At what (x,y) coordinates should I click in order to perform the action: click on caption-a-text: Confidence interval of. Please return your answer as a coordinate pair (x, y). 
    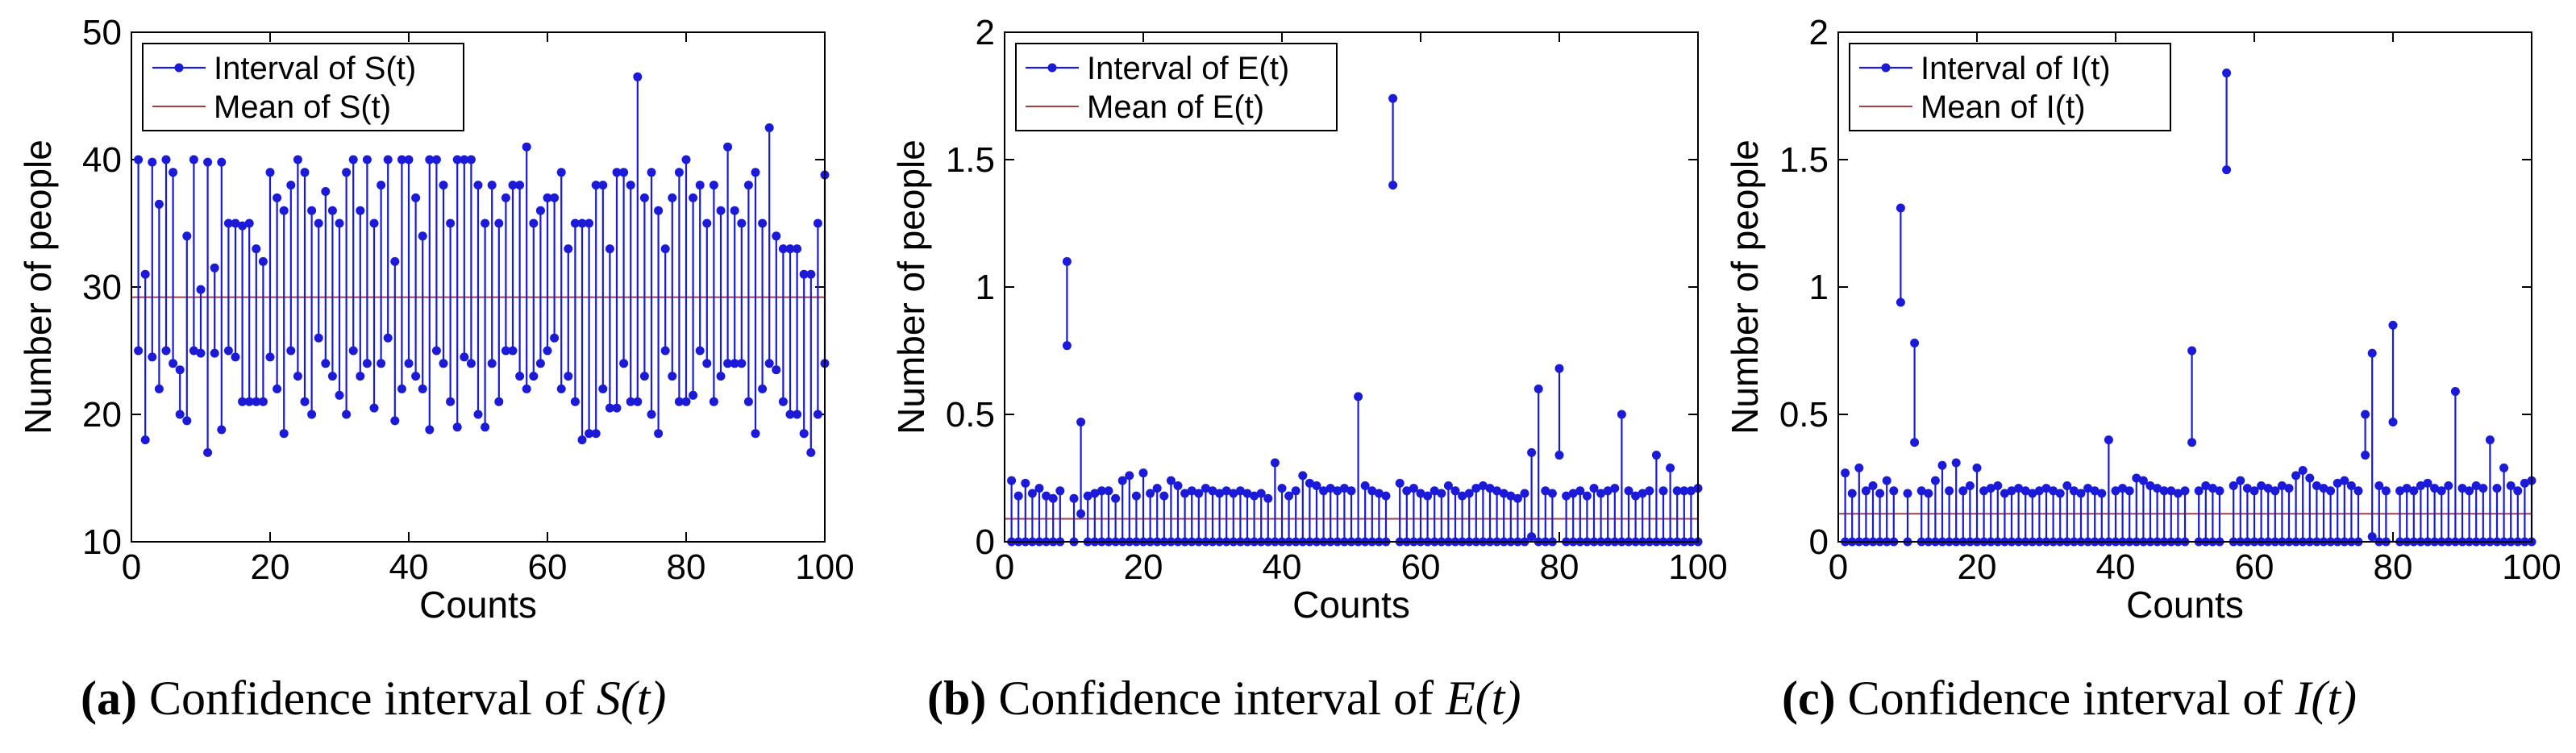
    Looking at the image, I should click on (367, 698).